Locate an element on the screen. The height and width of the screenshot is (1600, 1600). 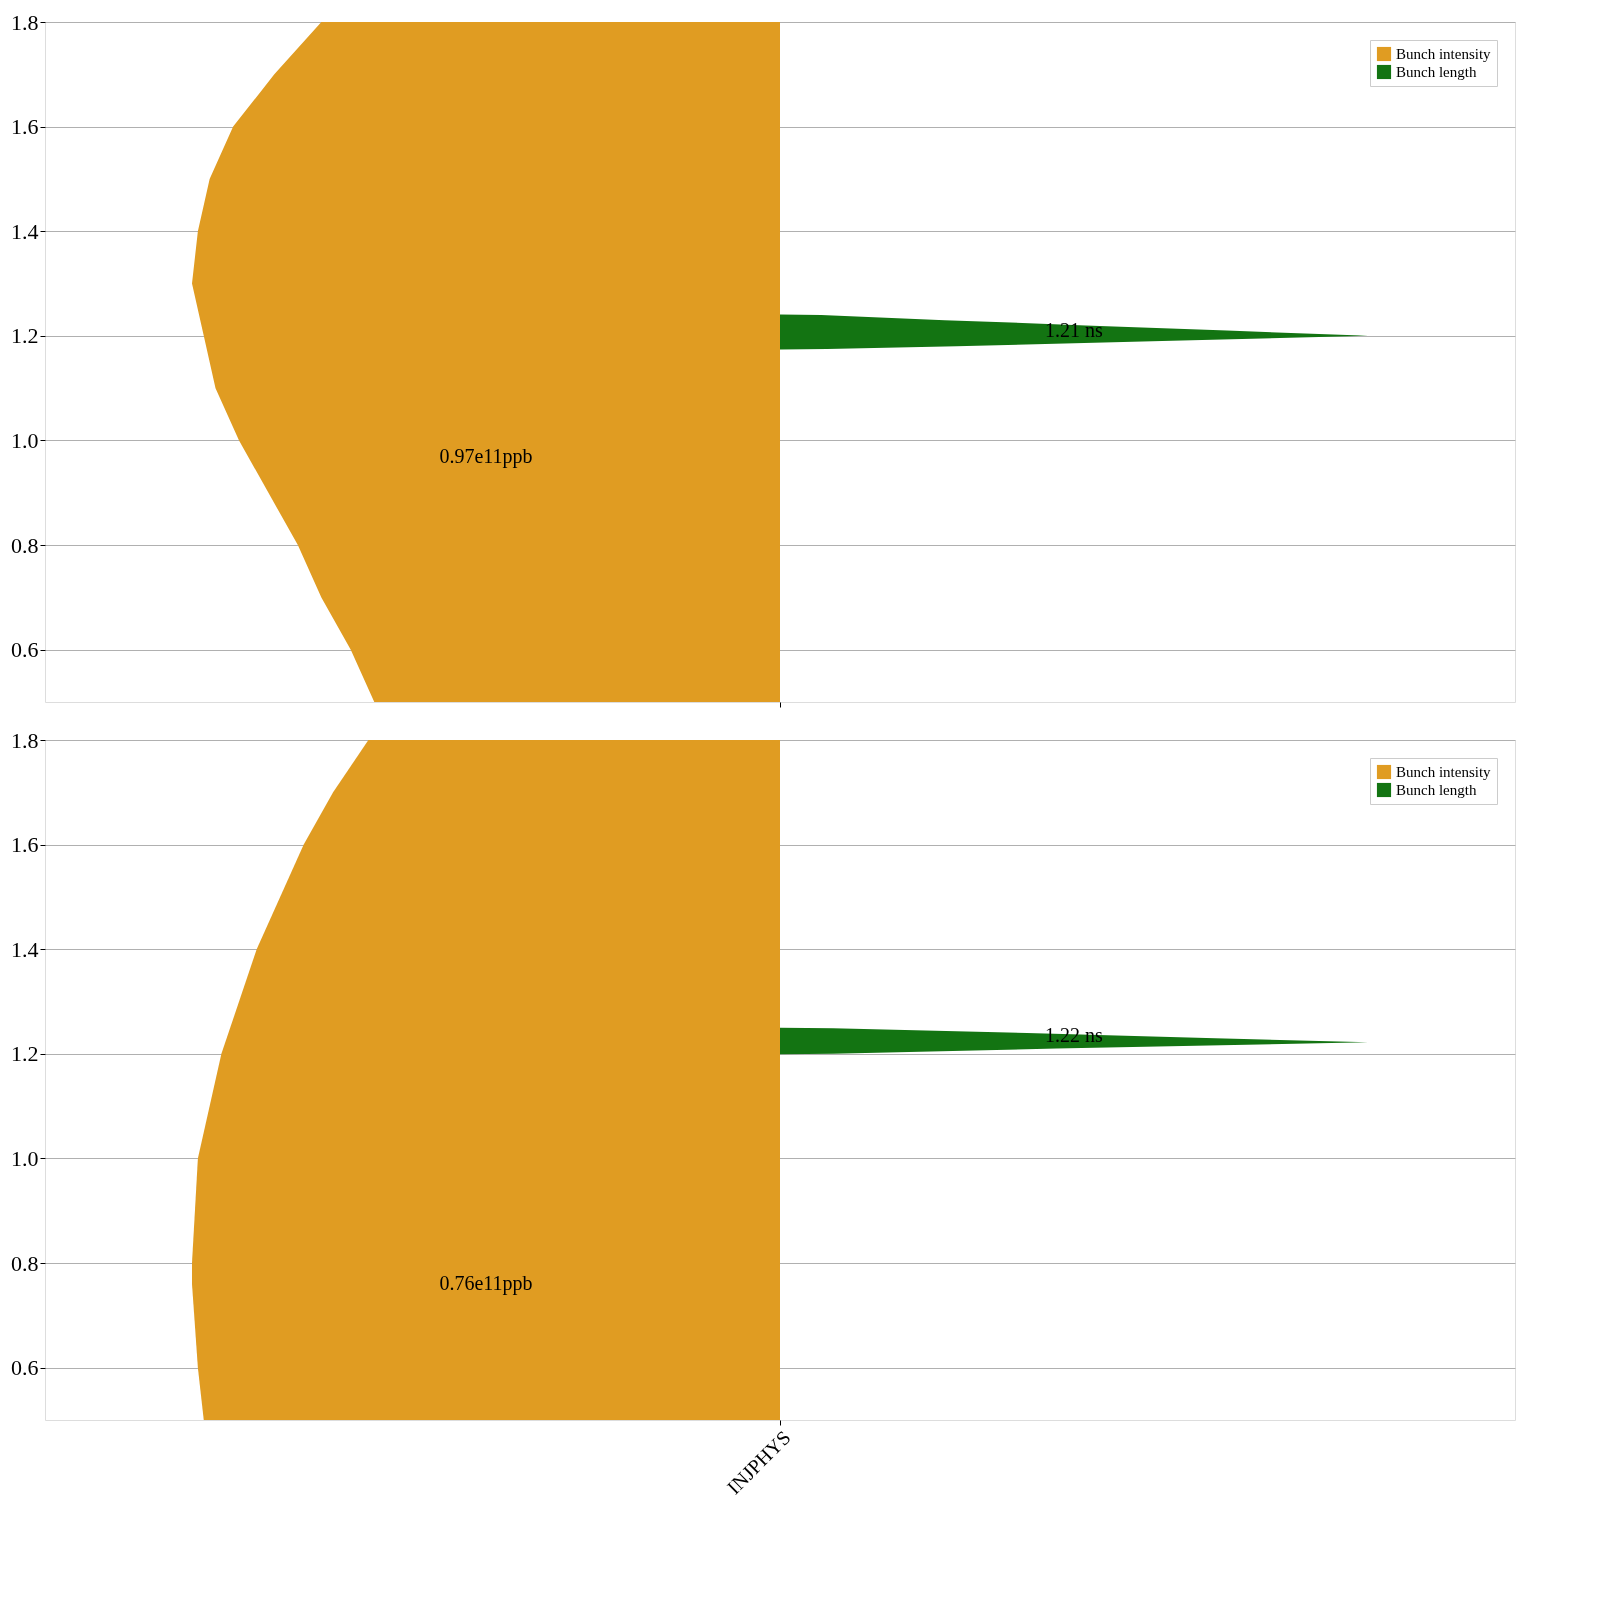
annotation: 0.76e11ppb is located at coordinates (486, 1283).